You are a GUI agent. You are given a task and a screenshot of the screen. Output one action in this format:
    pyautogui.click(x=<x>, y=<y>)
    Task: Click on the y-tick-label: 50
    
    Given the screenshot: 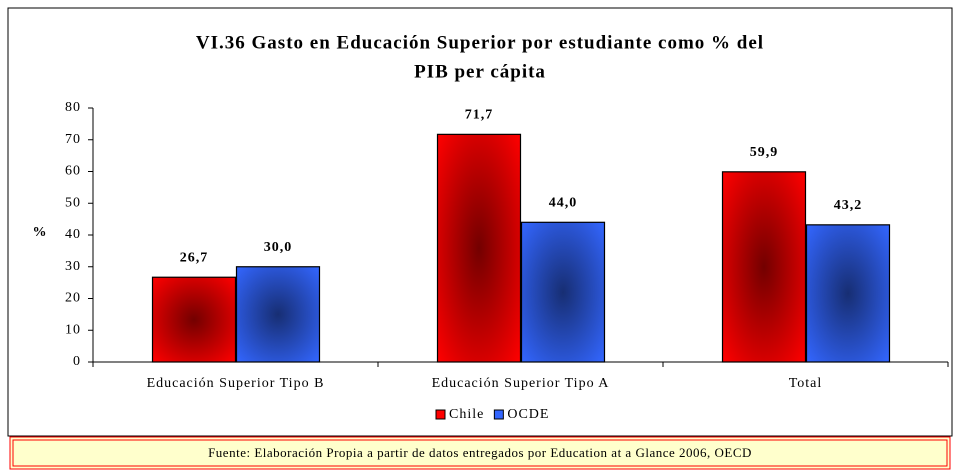 What is the action you would take?
    pyautogui.click(x=73, y=202)
    